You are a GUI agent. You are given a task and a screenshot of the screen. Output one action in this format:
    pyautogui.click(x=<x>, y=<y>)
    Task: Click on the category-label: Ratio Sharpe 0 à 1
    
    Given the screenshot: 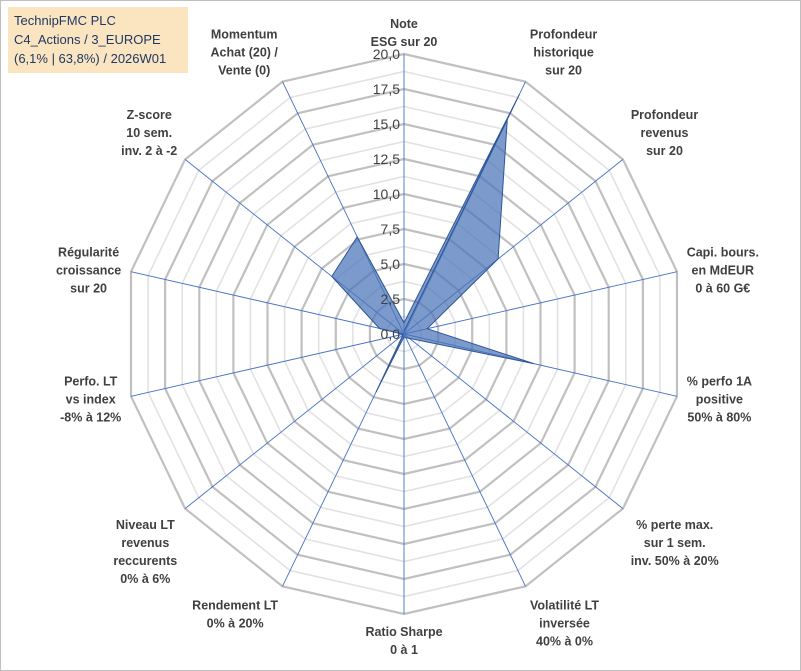 What is the action you would take?
    pyautogui.click(x=403, y=641)
    